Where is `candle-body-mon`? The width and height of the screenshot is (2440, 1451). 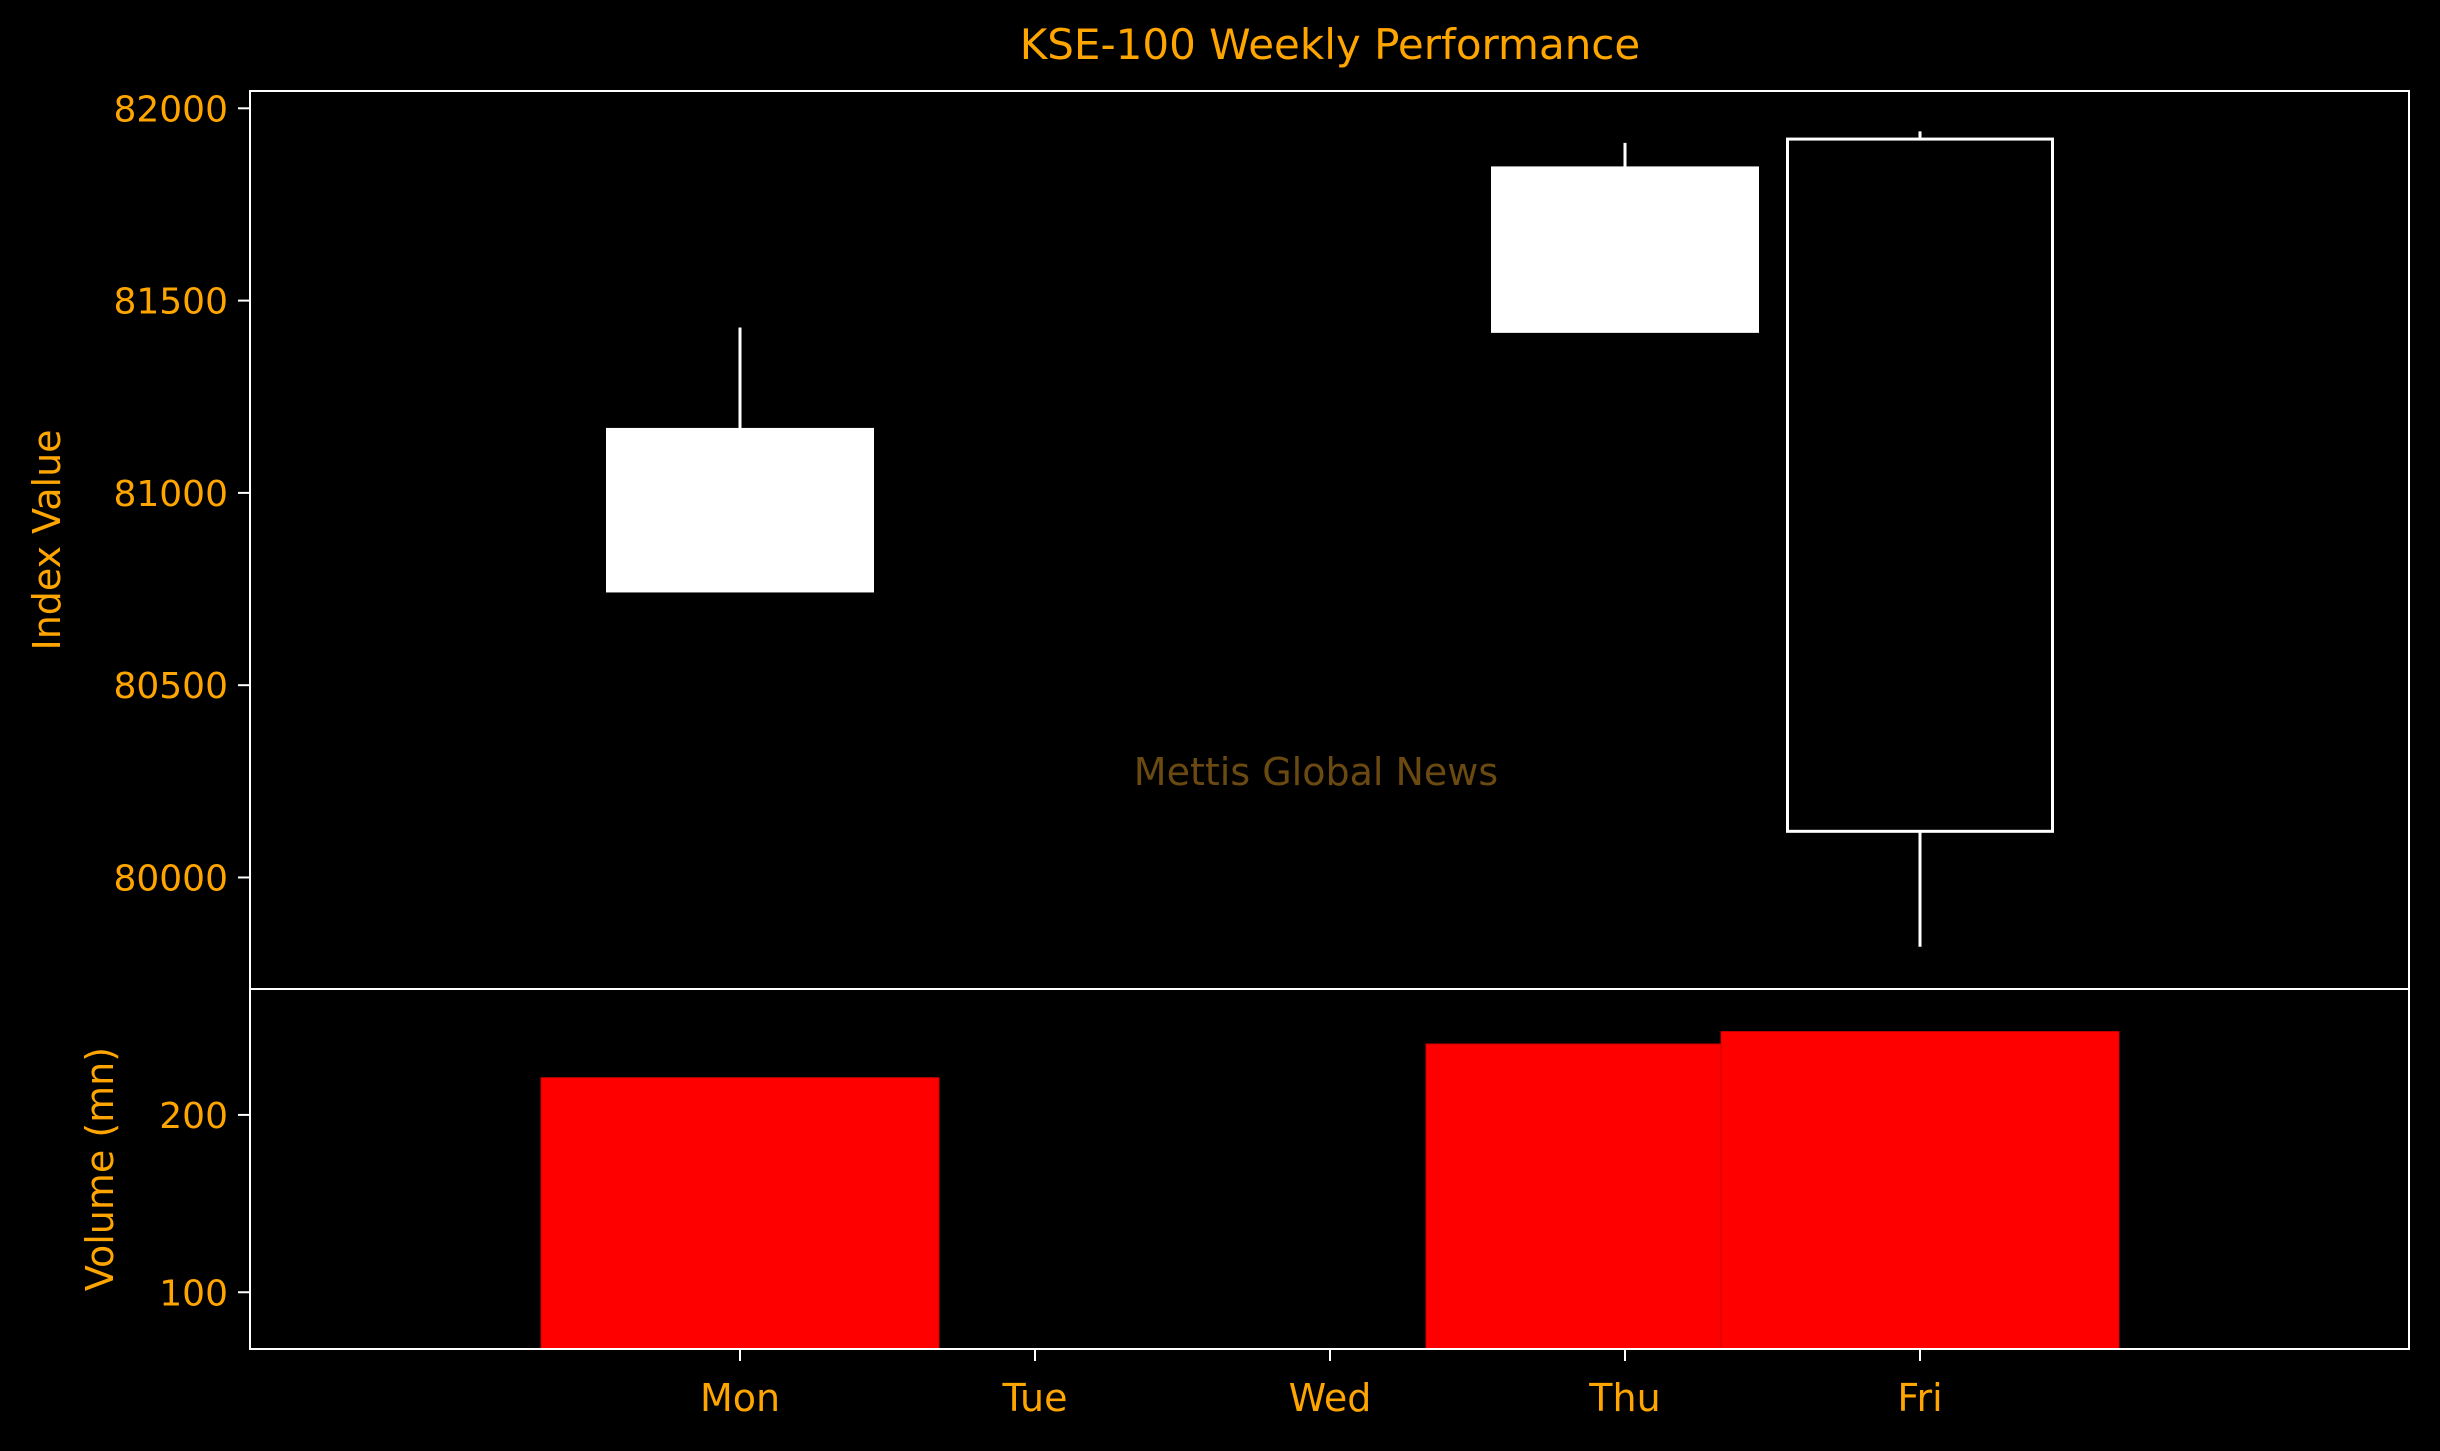 candle-body-mon is located at coordinates (740, 510).